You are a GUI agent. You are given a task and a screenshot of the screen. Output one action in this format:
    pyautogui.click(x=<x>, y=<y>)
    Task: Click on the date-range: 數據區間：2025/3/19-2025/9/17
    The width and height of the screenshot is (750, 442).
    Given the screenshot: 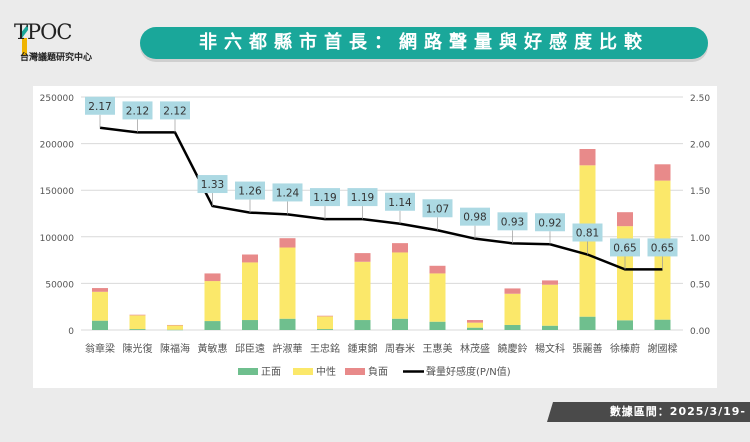 What is the action you would take?
    pyautogui.click(x=648, y=412)
    